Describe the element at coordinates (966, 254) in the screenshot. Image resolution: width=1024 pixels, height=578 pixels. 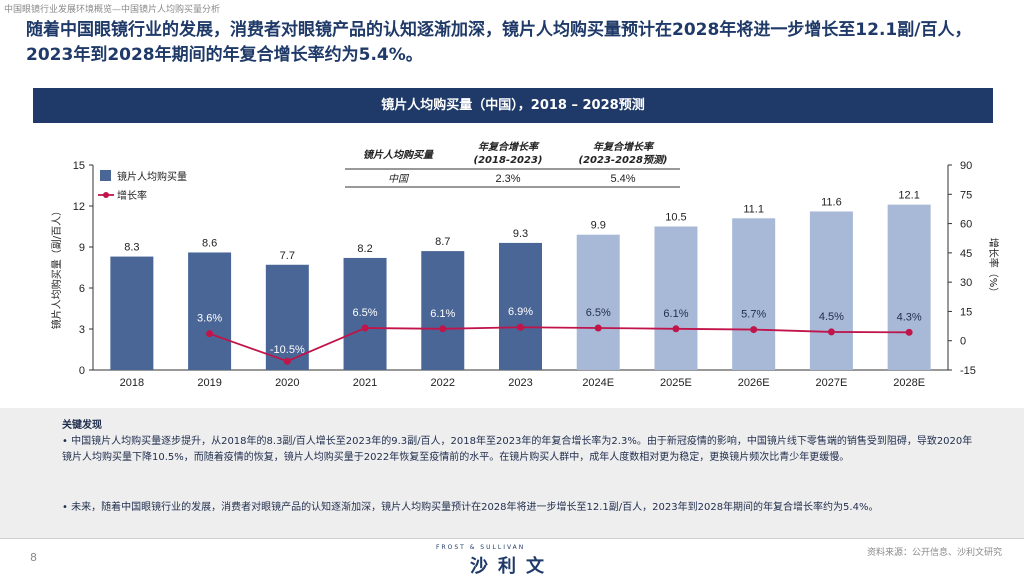
I see `y2-tick-label: 45` at that location.